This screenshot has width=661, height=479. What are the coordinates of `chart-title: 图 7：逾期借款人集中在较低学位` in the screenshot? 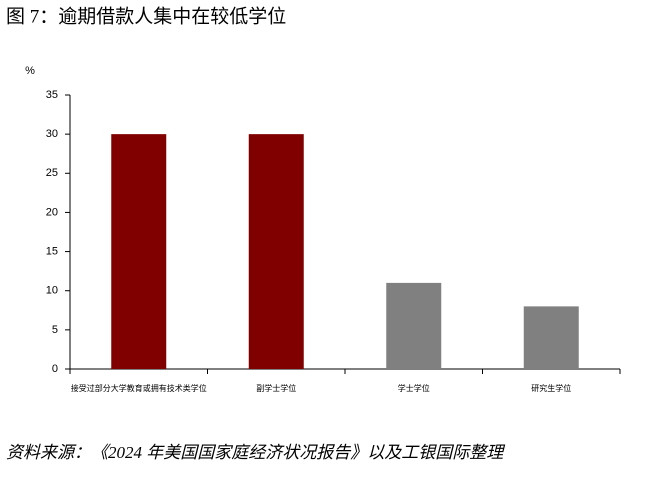 It's located at (146, 16).